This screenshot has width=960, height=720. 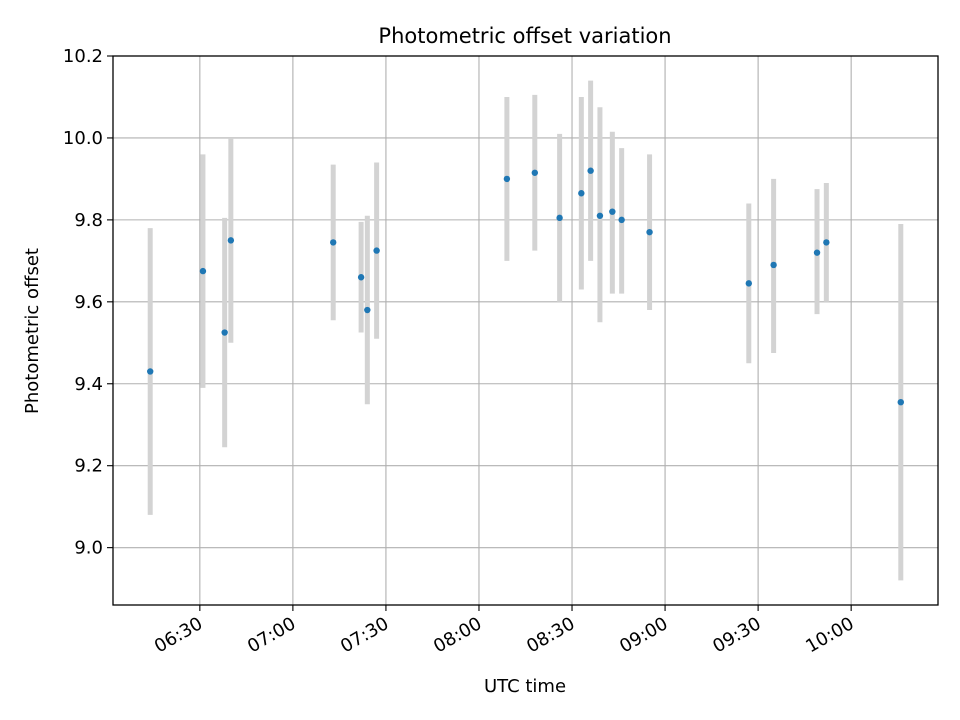 I want to click on y-tick-label: 10.0, so click(x=83, y=138).